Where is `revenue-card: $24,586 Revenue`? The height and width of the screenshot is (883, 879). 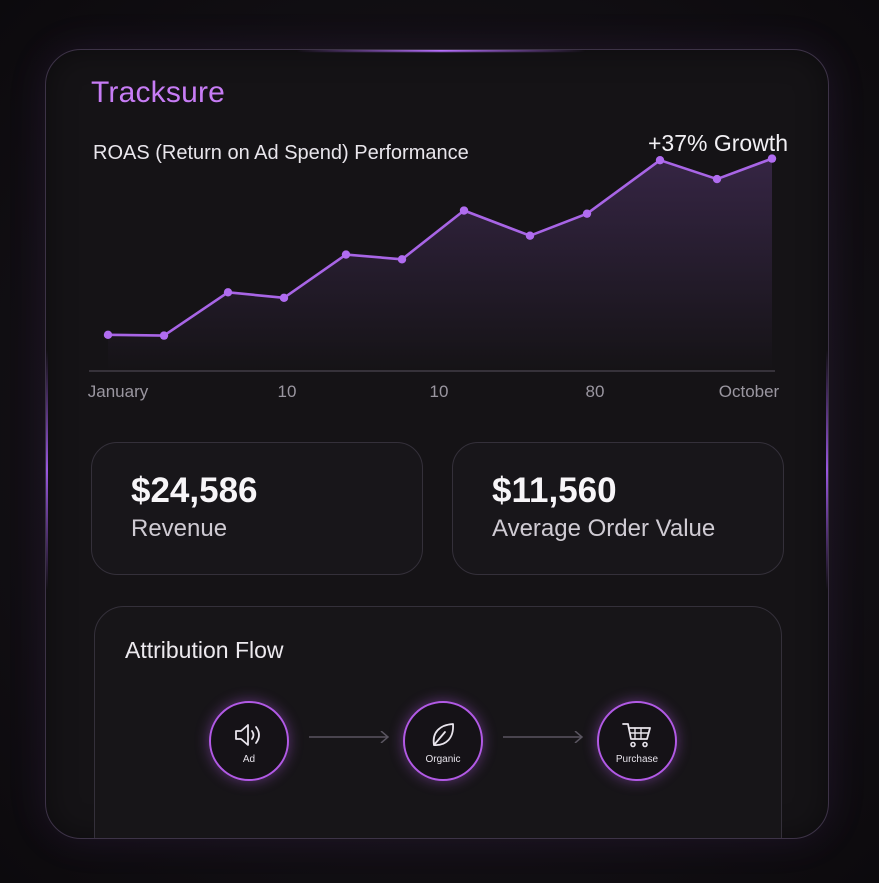
revenue-card: $24,586 Revenue is located at coordinates (257, 508).